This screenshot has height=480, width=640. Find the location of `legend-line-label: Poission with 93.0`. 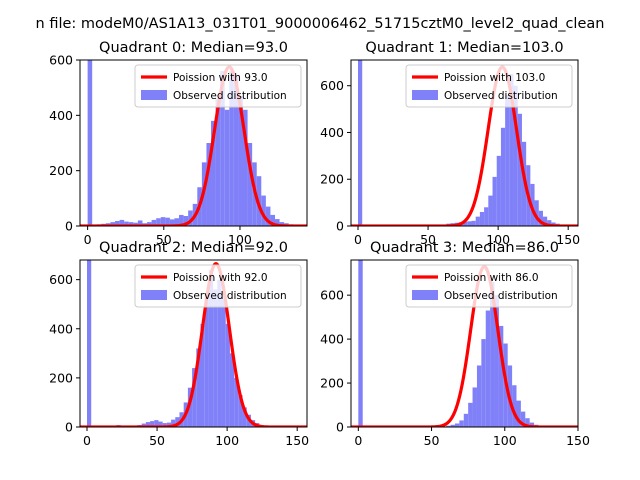

legend-line-label: Poission with 93.0 is located at coordinates (220, 78).